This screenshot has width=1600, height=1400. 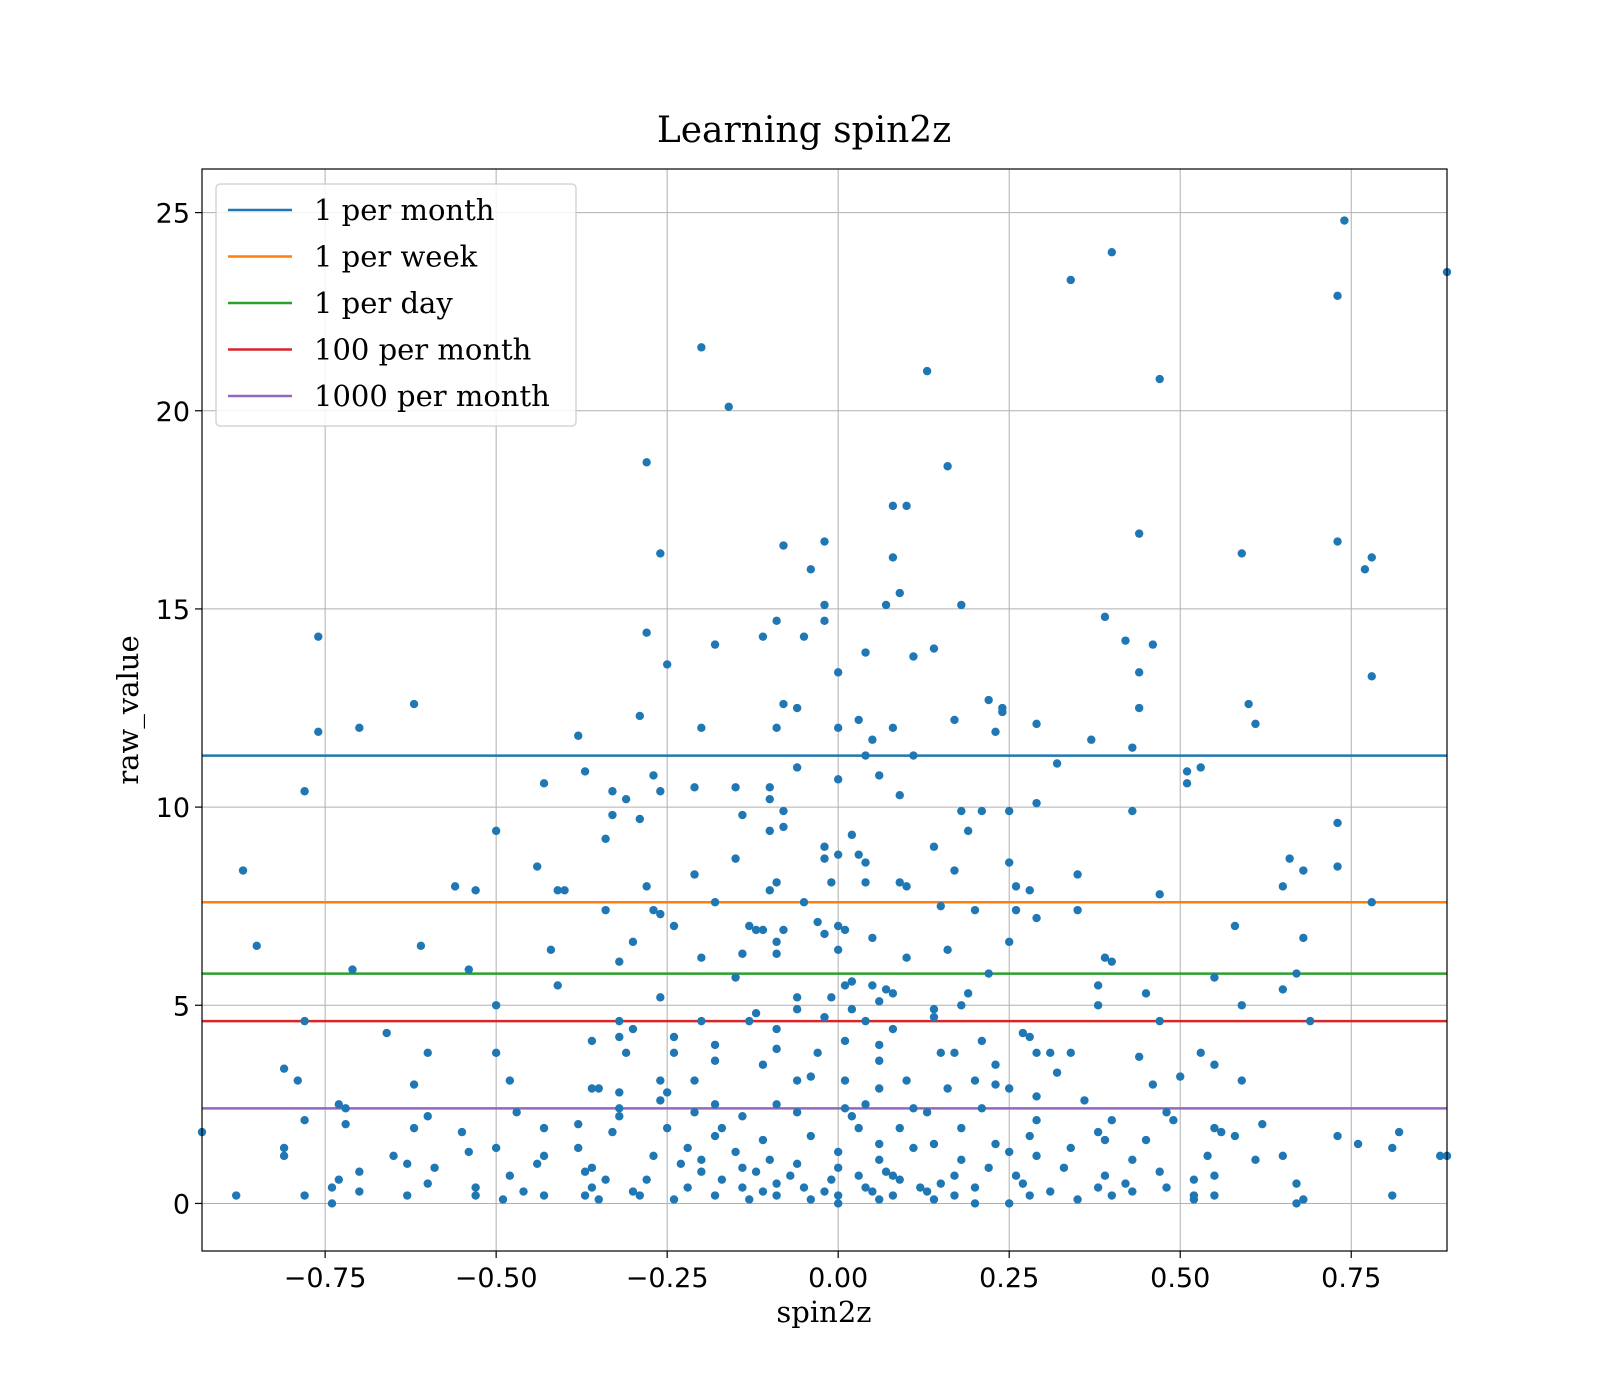 What do you see at coordinates (325, 1278) in the screenshot?
I see `x-tick-label: −0.75` at bounding box center [325, 1278].